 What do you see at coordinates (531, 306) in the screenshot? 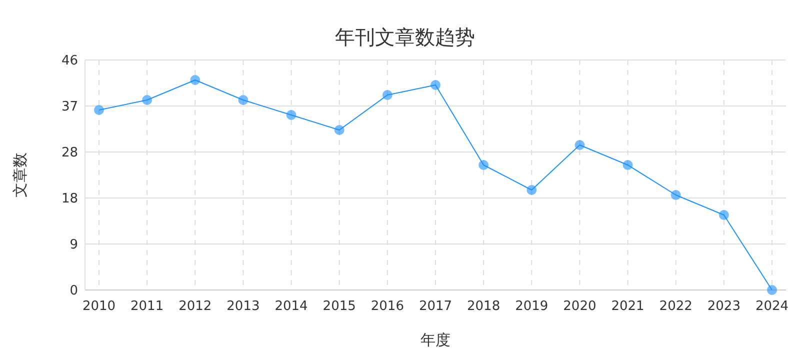
I see `x-tick-label: 2019` at bounding box center [531, 306].